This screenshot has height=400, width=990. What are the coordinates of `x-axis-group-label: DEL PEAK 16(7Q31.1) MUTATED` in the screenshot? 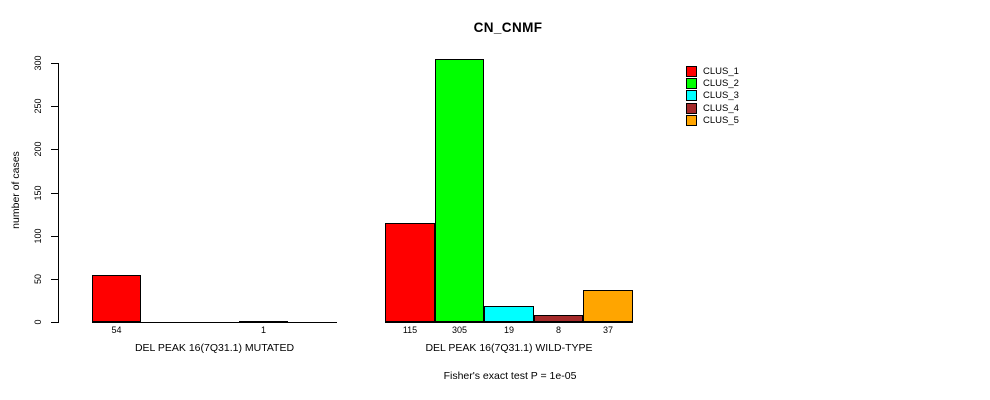 It's located at (214, 348).